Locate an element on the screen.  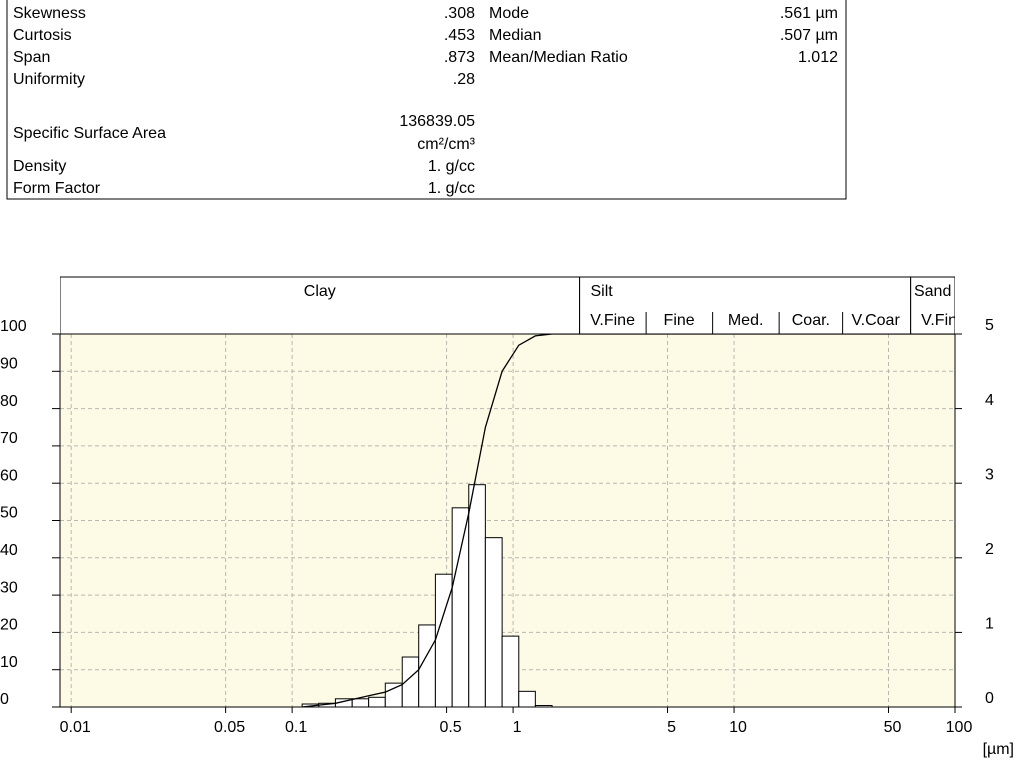
y2-tick-label: 0 is located at coordinates (989, 698).